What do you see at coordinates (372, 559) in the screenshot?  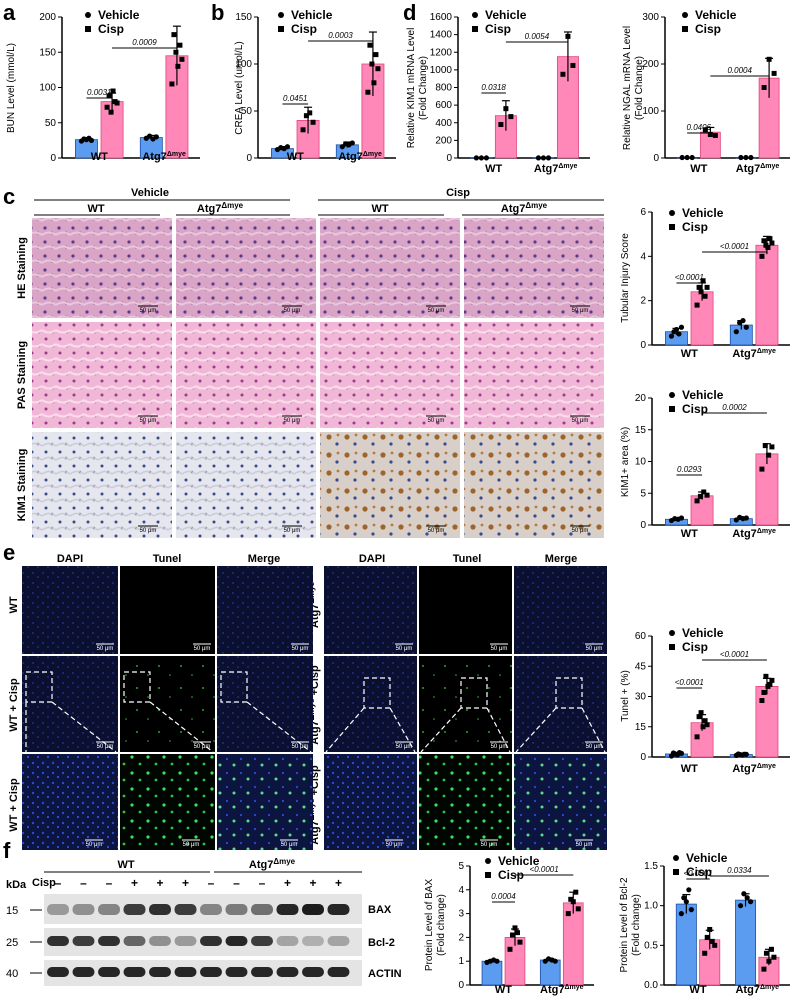 I see `e-col-dapi-2: DAPI` at bounding box center [372, 559].